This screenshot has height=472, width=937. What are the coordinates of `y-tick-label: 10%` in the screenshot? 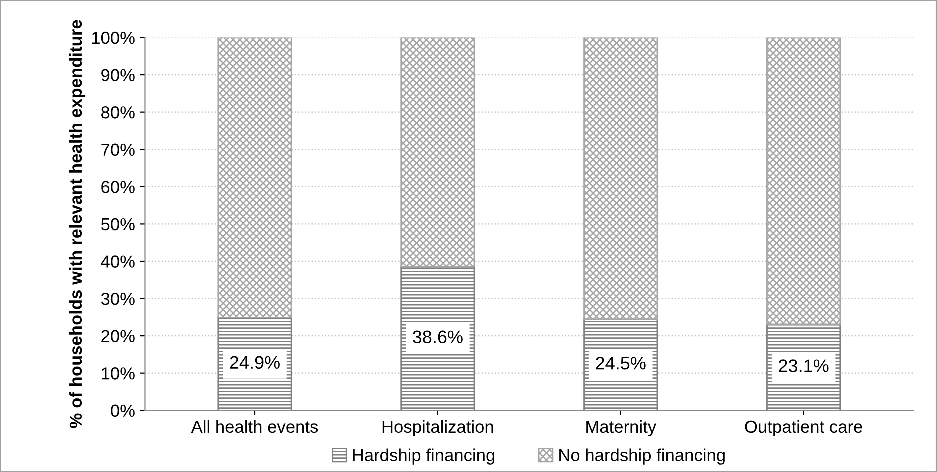 It's located at (118, 374).